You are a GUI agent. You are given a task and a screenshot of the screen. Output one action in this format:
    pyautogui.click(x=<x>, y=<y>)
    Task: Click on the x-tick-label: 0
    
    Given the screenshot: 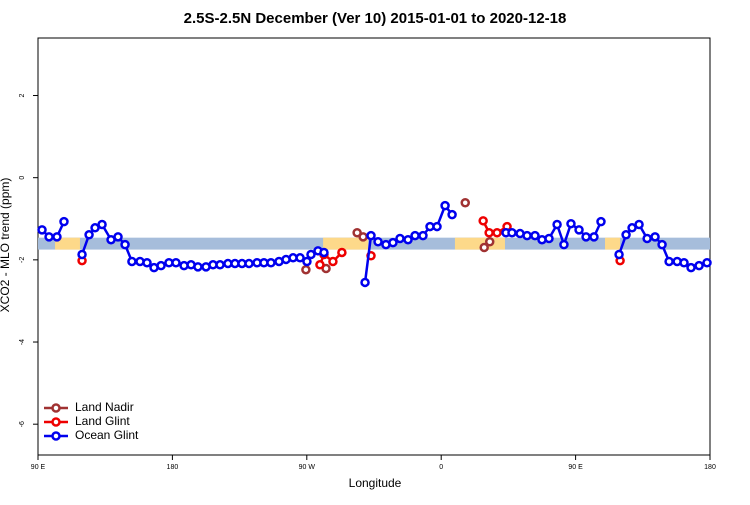 What is the action you would take?
    pyautogui.click(x=441, y=467)
    